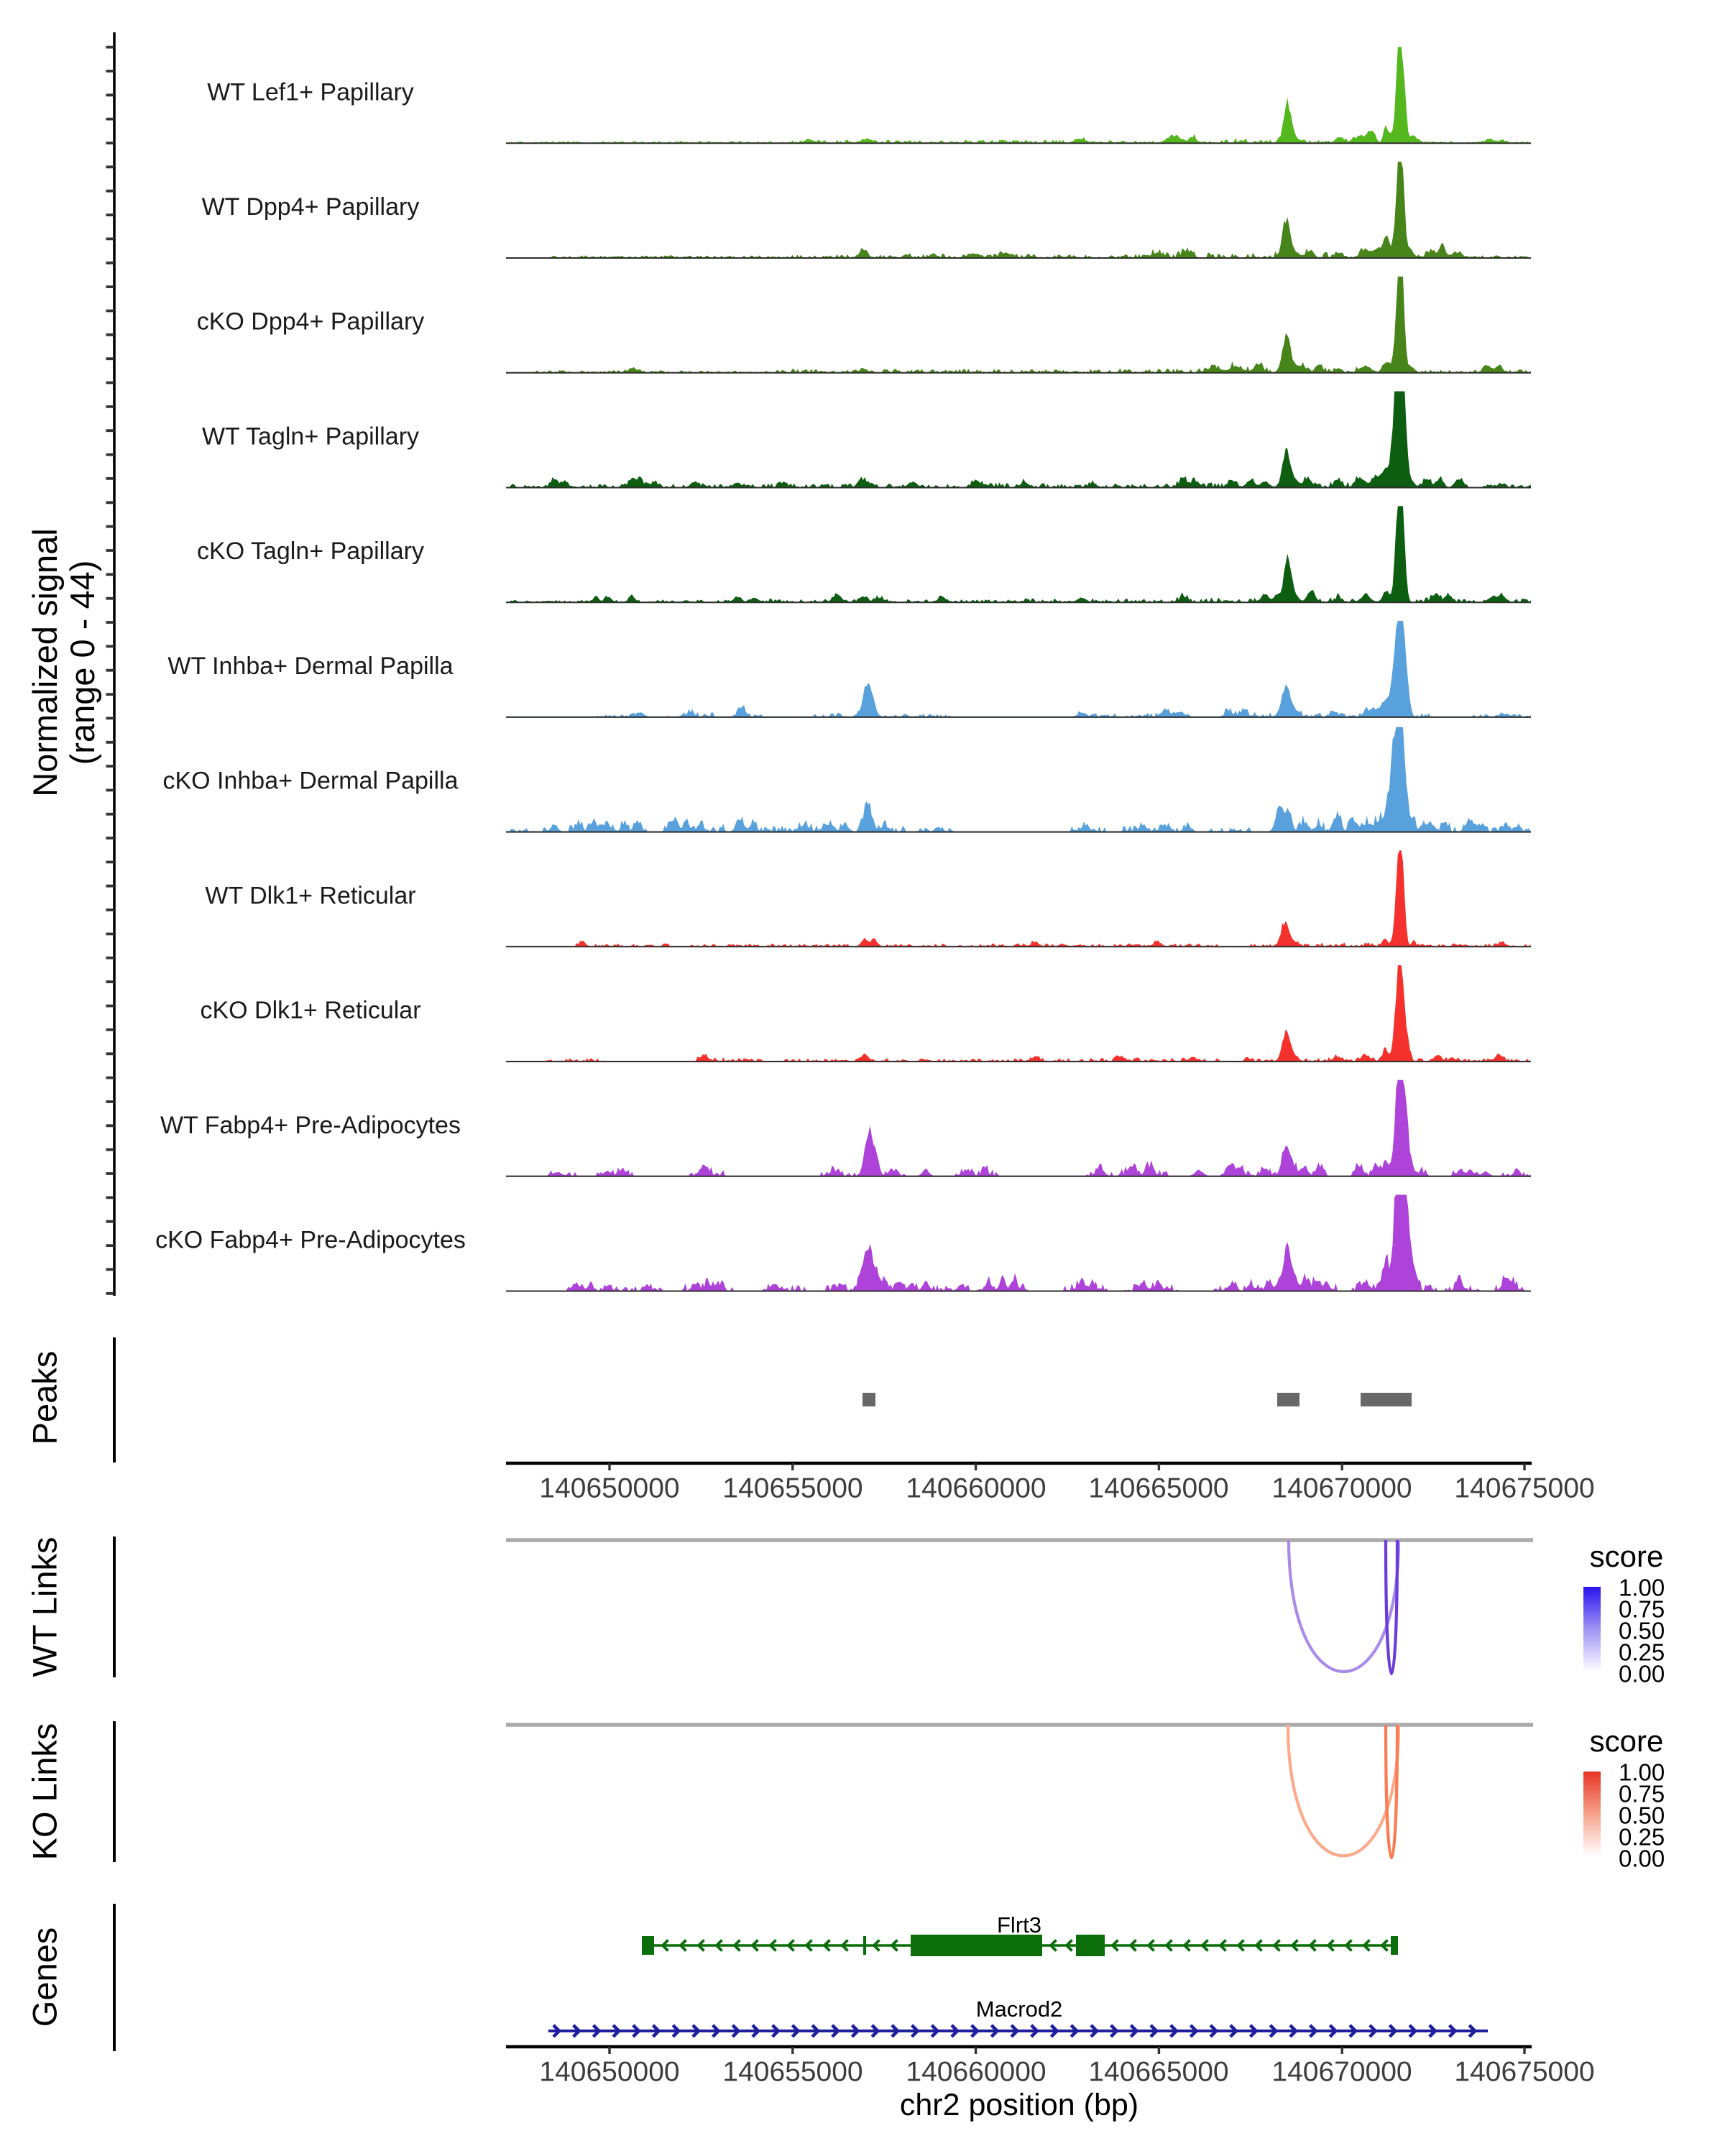  Describe the element at coordinates (310, 1011) in the screenshot. I see `svg-text: cKO Dlk1+ Reticular` at that location.